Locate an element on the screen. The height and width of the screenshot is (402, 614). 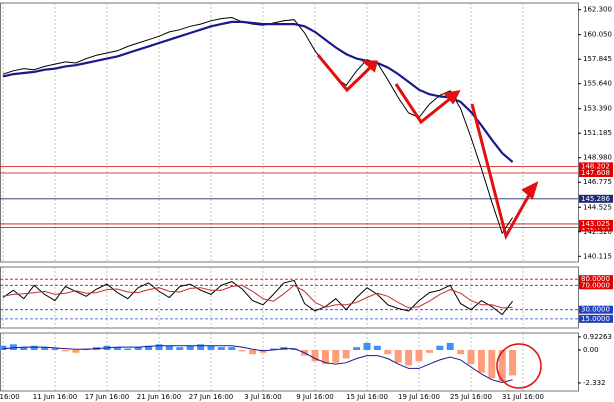
y-tick-label: 155.640 is located at coordinates (597, 84).